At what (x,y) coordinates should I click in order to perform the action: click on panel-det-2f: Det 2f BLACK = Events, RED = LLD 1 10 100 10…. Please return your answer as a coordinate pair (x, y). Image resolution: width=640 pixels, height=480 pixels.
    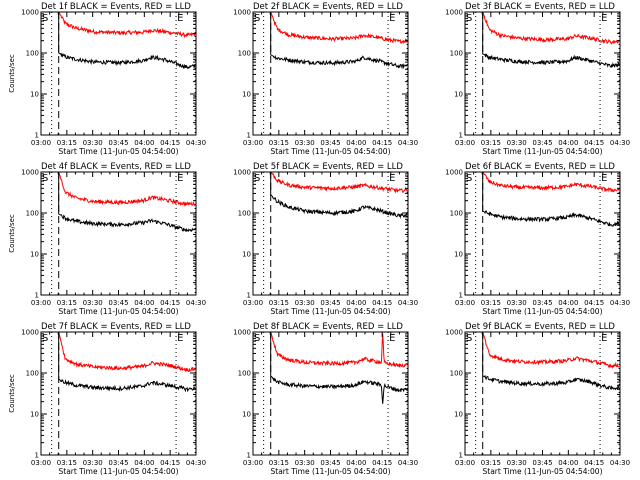
    Looking at the image, I should click on (325, 79).